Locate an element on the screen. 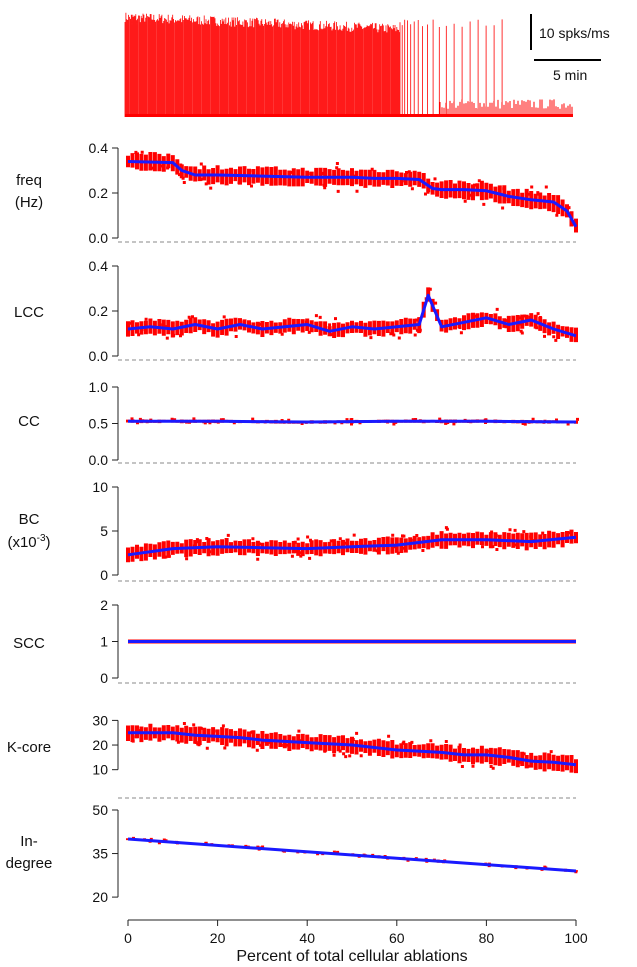 The width and height of the screenshot is (637, 967). spike-raster is located at coordinates (348, 64).